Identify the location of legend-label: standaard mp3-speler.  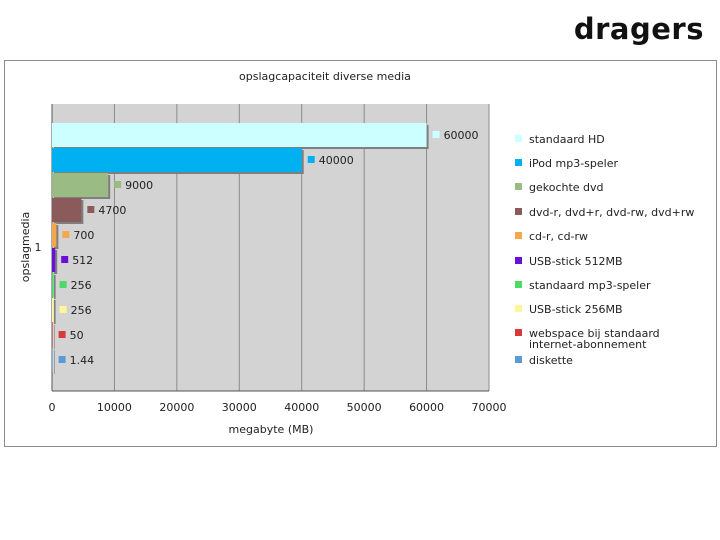
(590, 285).